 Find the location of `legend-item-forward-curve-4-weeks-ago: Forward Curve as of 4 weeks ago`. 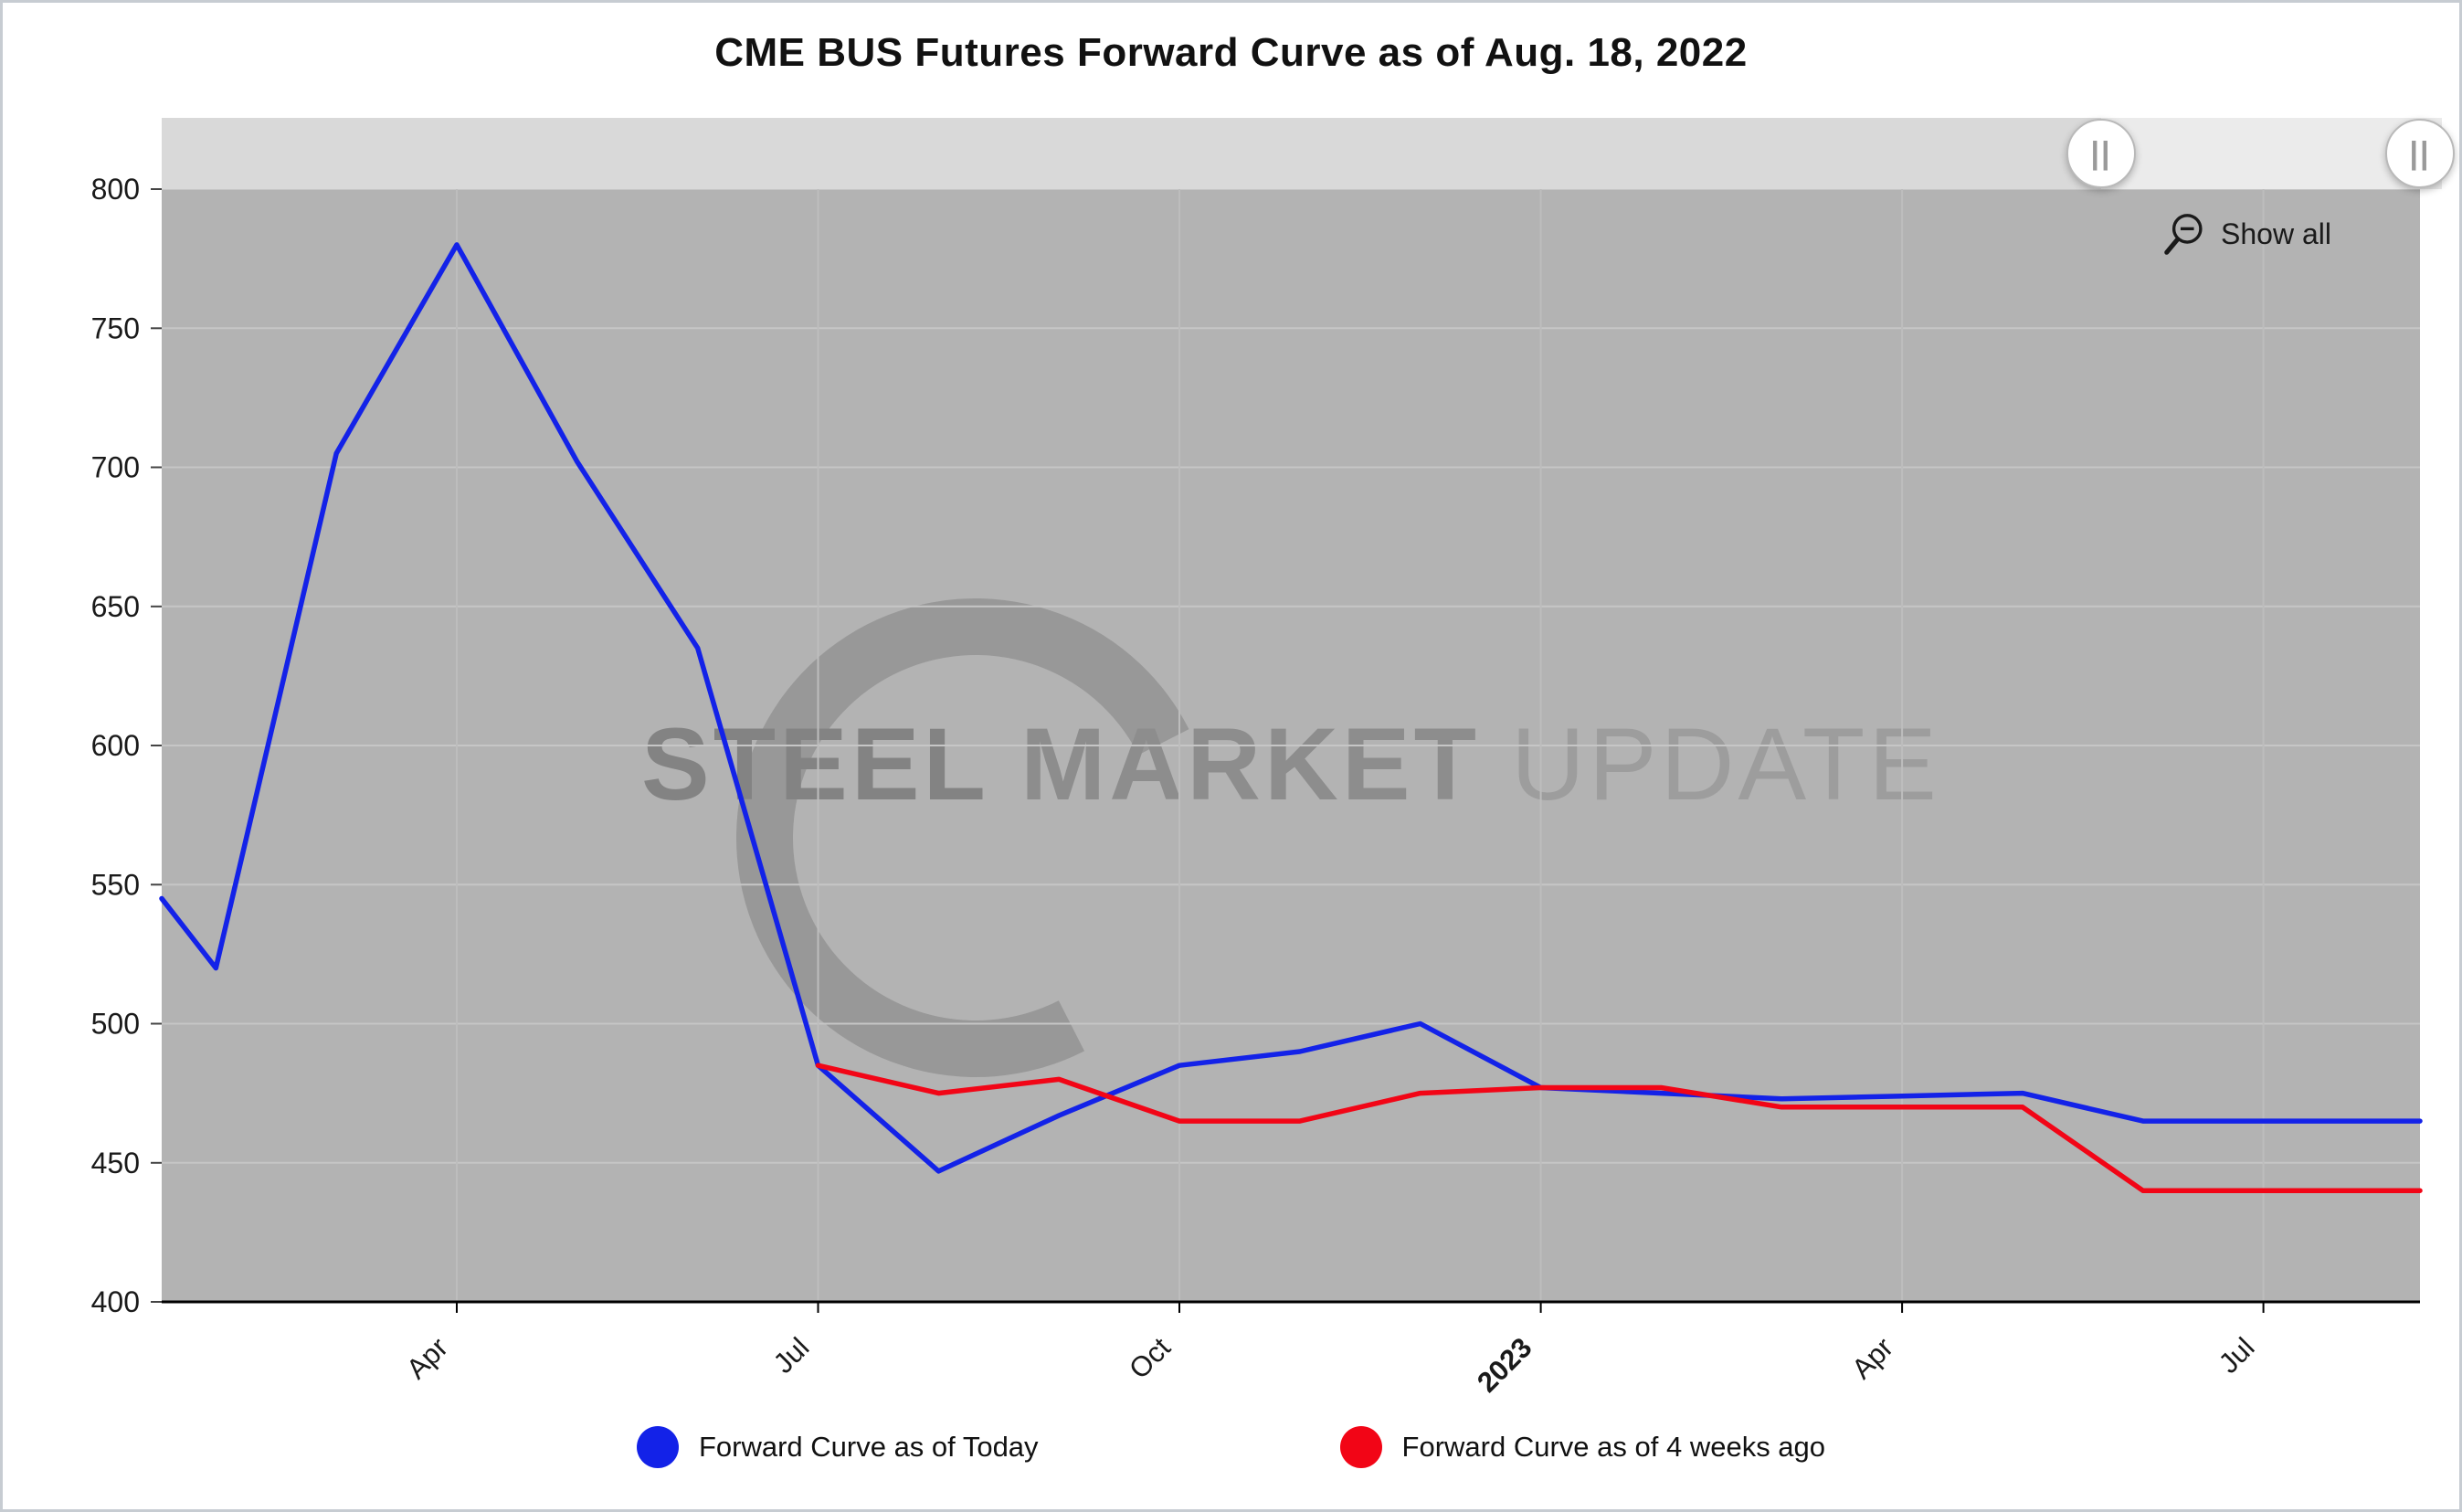

legend-item-forward-curve-4-weeks-ago: Forward Curve as of 4 weeks ago is located at coordinates (1582, 1447).